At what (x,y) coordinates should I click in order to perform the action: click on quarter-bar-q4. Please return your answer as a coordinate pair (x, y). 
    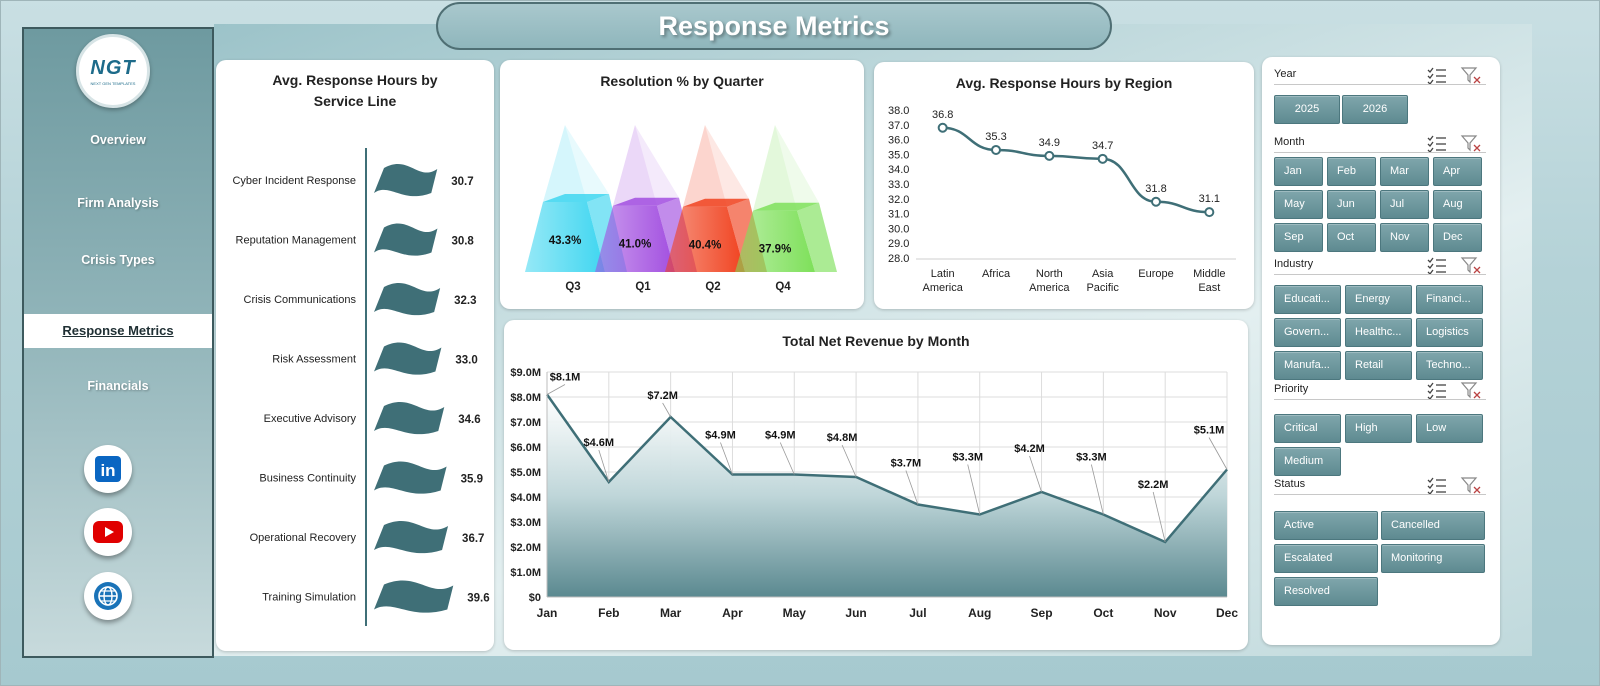
    Looking at the image, I should click on (775, 241).